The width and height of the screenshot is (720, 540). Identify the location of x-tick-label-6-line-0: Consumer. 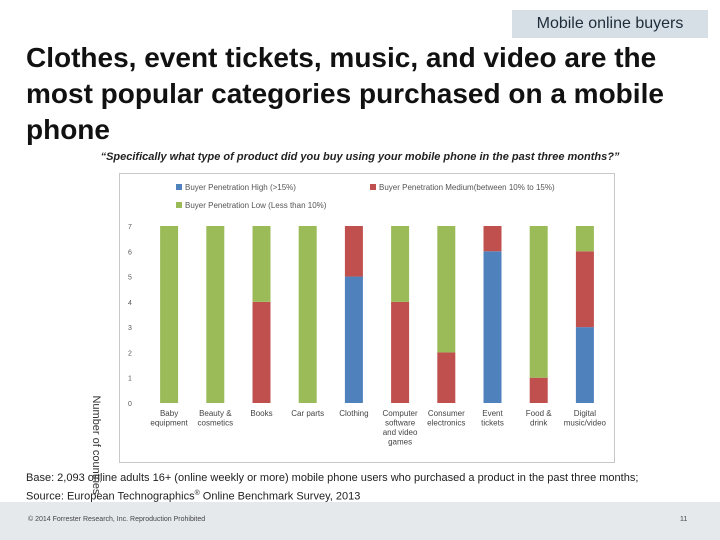
(446, 413).